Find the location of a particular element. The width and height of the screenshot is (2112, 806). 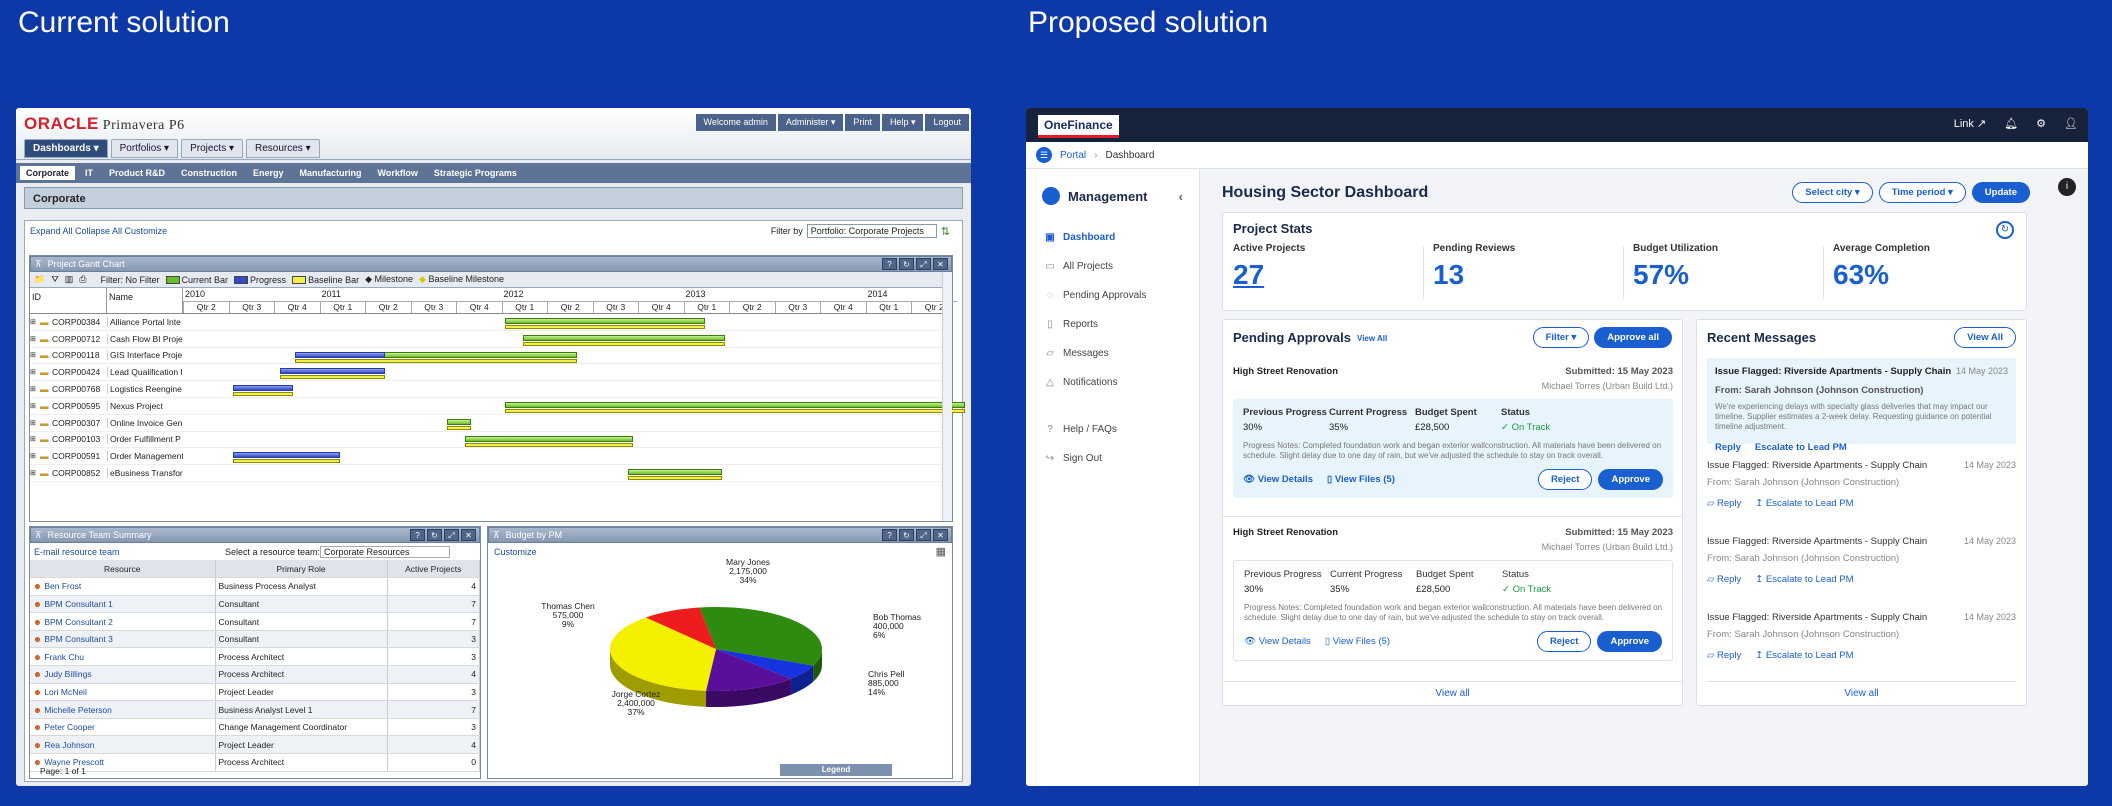

filter-icon: ⛛ is located at coordinates (55, 279).